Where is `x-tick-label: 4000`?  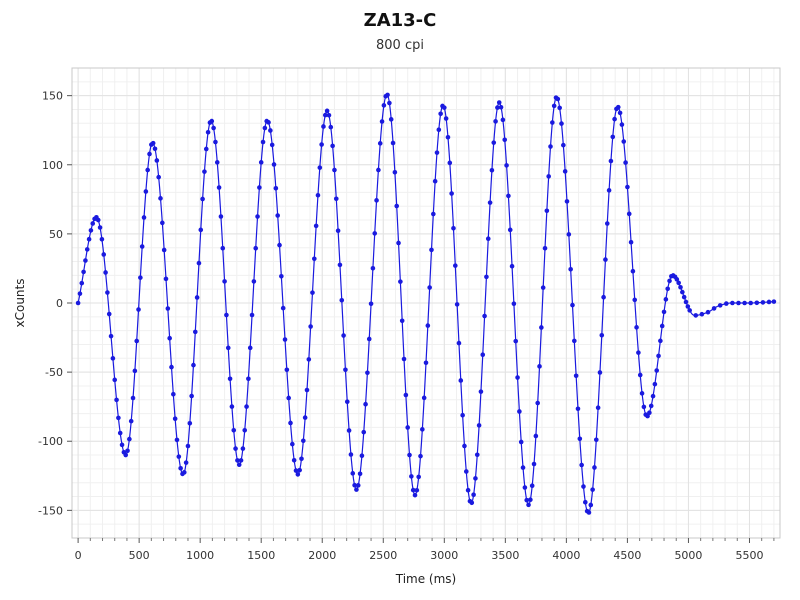
x-tick-label: 4000 is located at coordinates (566, 555).